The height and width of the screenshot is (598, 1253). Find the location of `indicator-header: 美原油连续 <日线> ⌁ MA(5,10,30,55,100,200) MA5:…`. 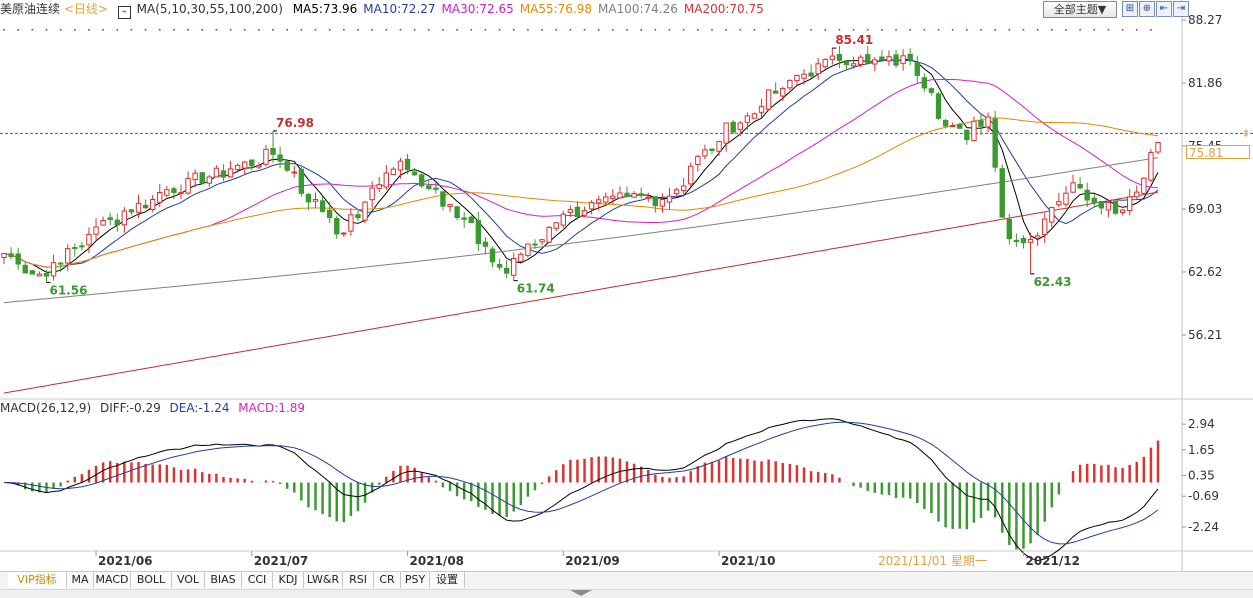

indicator-header: 美原油连续 <日线> ⌁ MA(5,10,30,55,100,200) MA5:… is located at coordinates (520, 9).